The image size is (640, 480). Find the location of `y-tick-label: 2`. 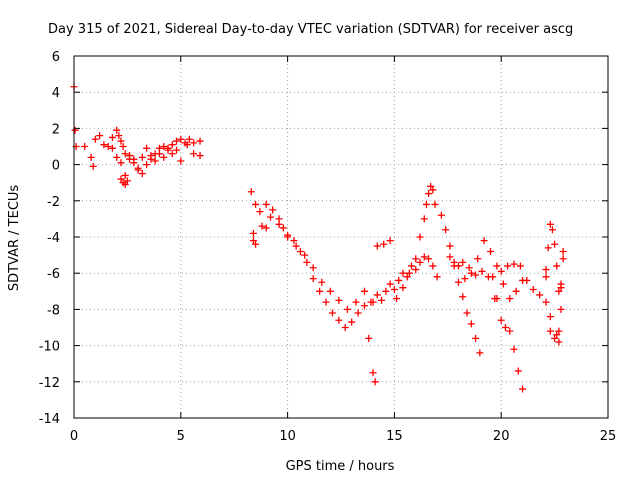

y-tick-label: 2 is located at coordinates (56, 129).